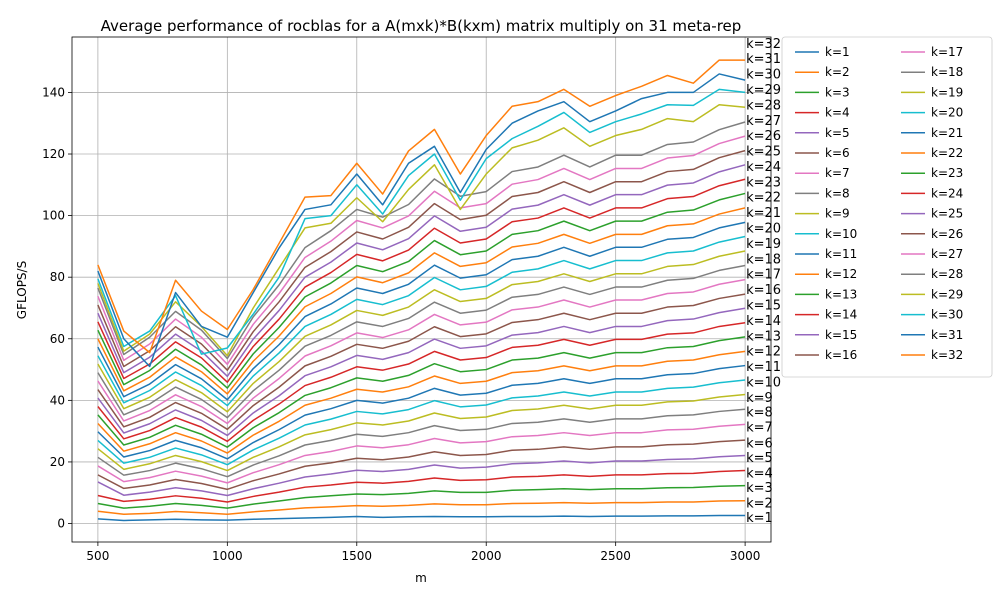 The height and width of the screenshot is (604, 1000). What do you see at coordinates (759, 518) in the screenshot?
I see `series-end-label: k=1` at bounding box center [759, 518].